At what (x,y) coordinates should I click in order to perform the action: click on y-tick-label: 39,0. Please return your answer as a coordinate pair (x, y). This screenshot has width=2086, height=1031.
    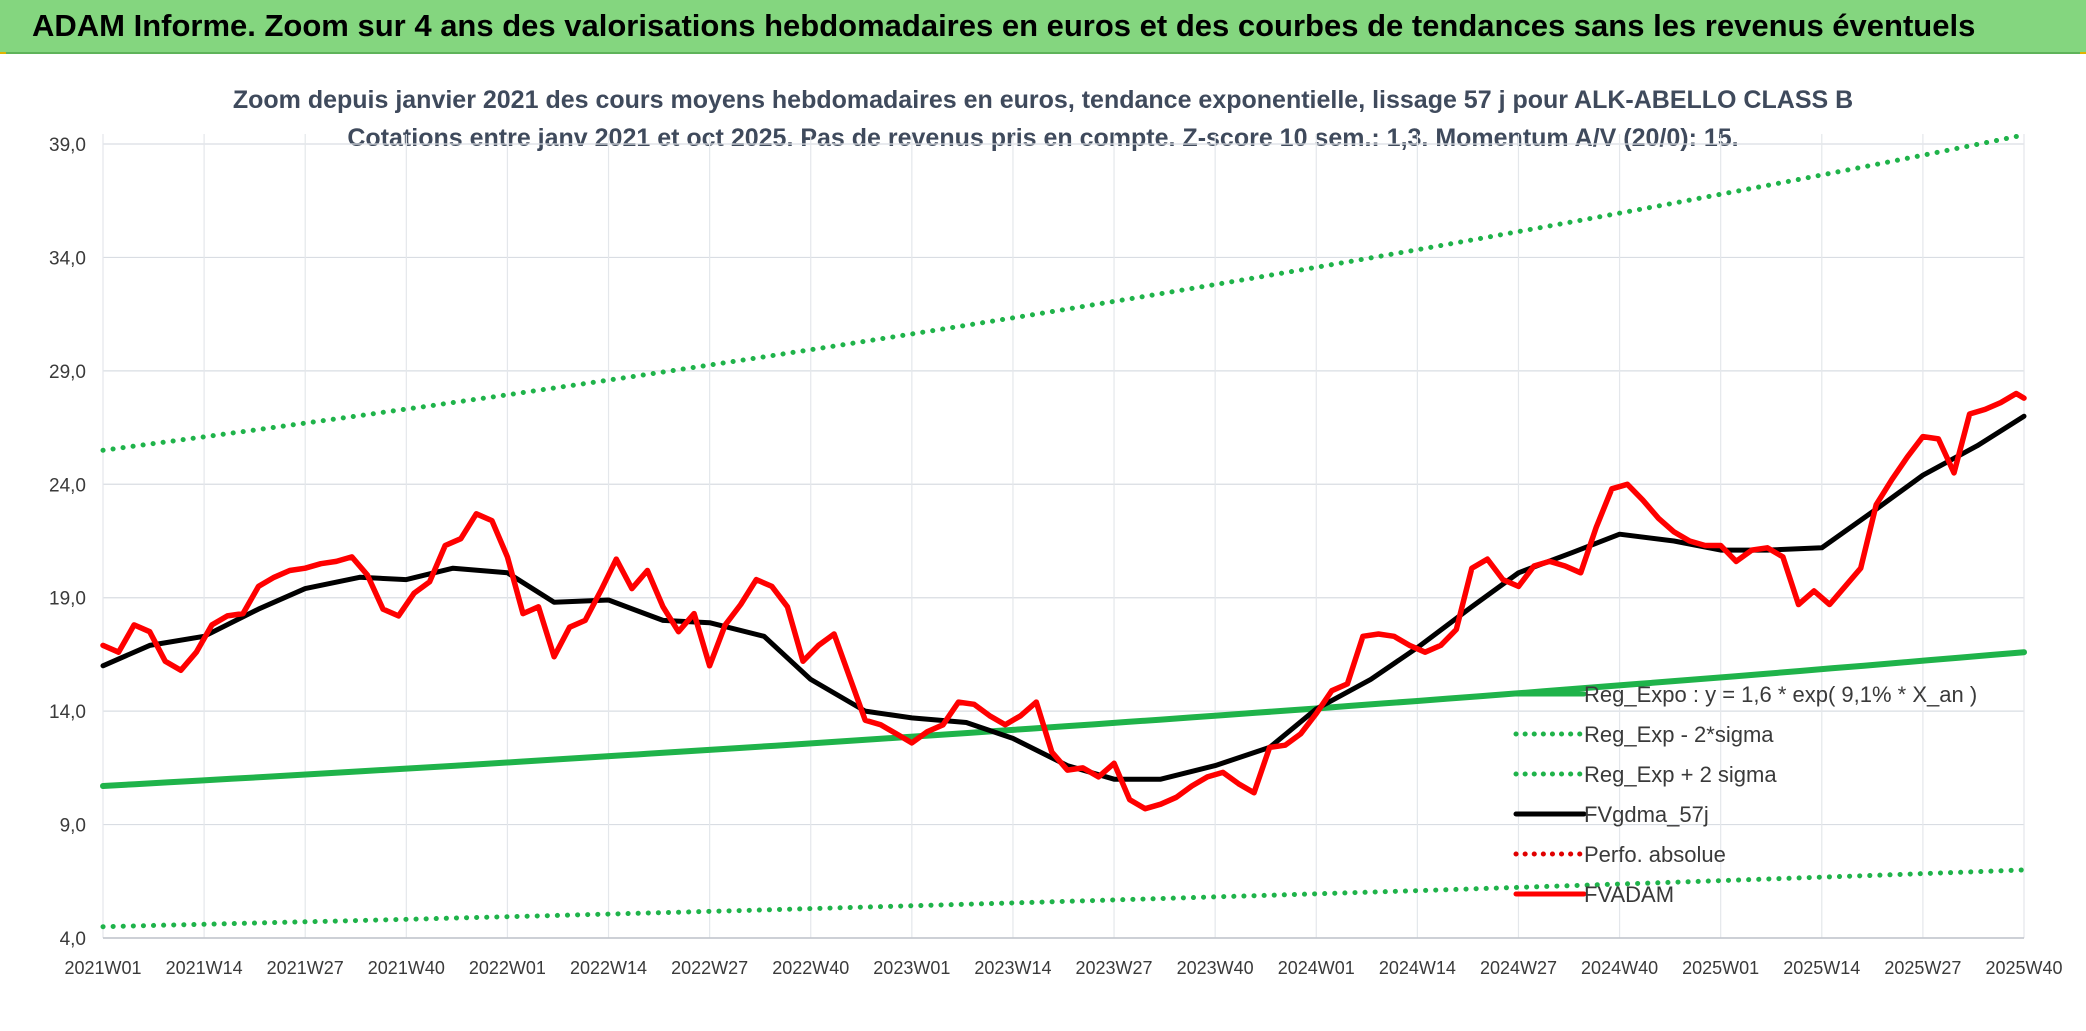
    Looking at the image, I should click on (67, 145).